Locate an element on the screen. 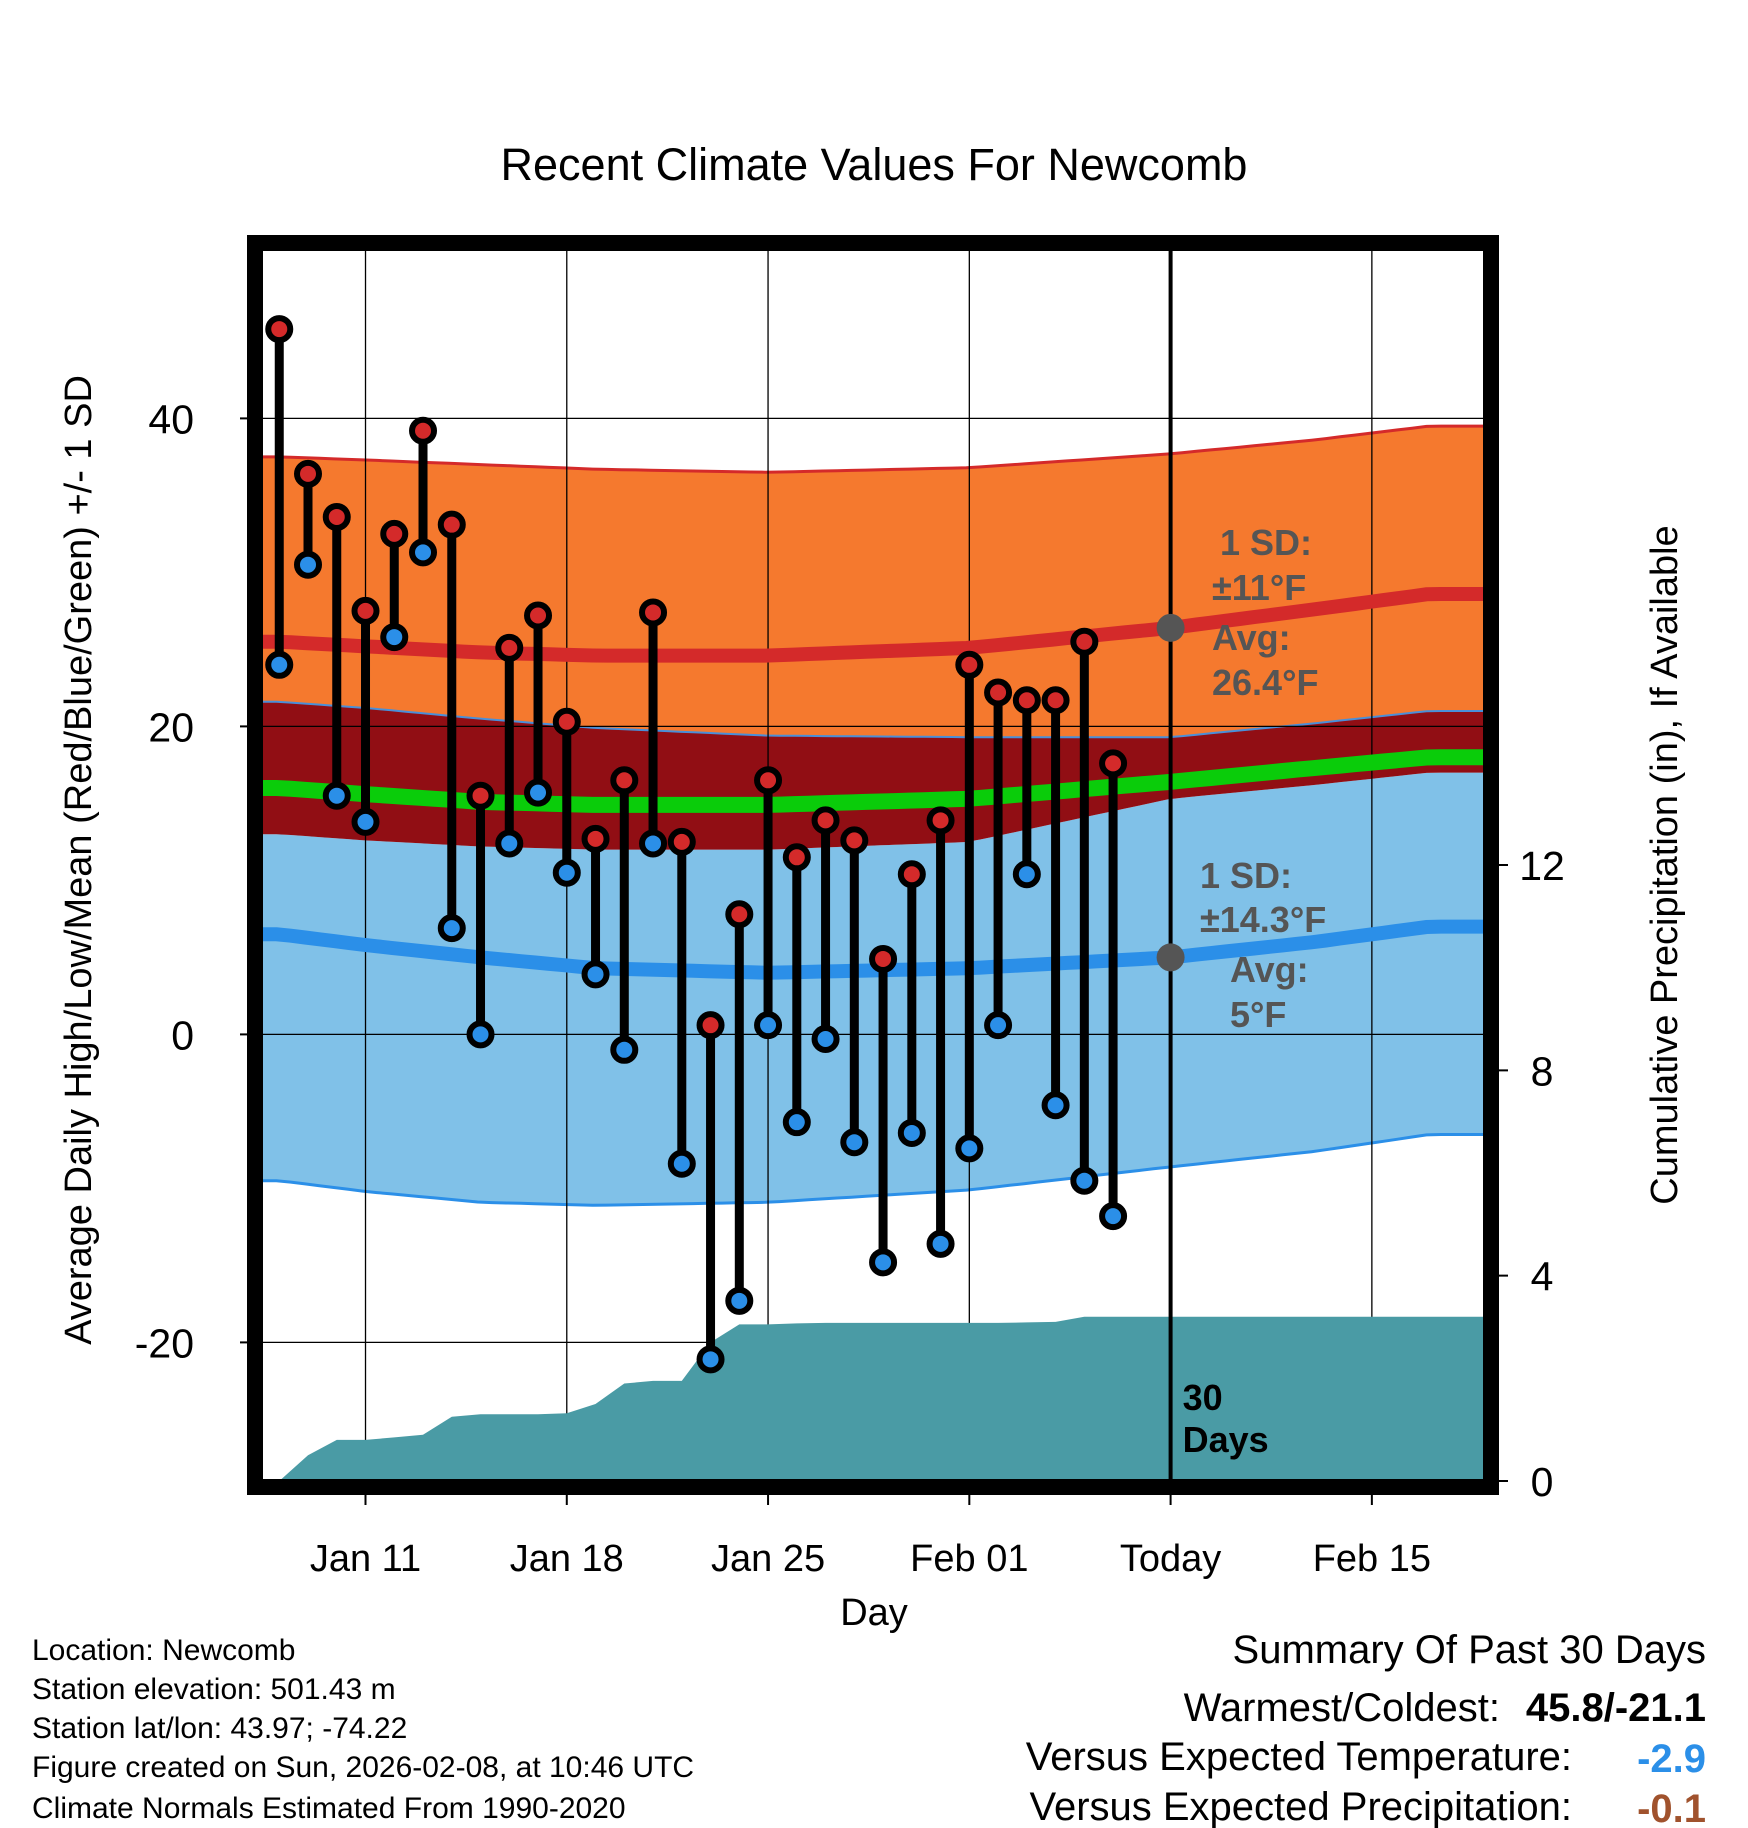 This screenshot has width=1748, height=1828. summary-precip-label: Versus Expected Precipitation: is located at coordinates (1300, 1806).